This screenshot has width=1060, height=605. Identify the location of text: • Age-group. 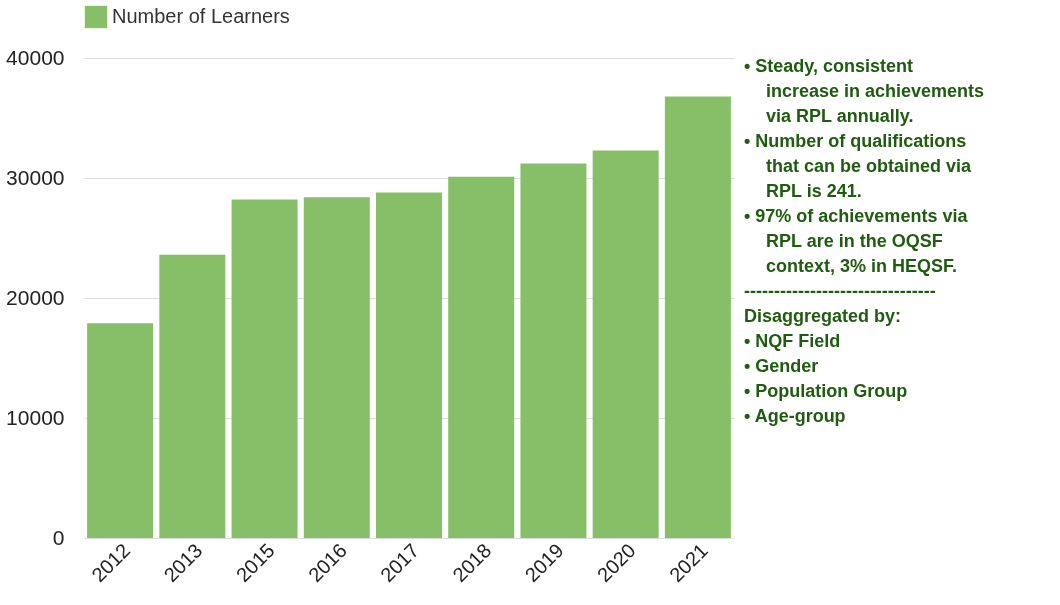
(795, 416).